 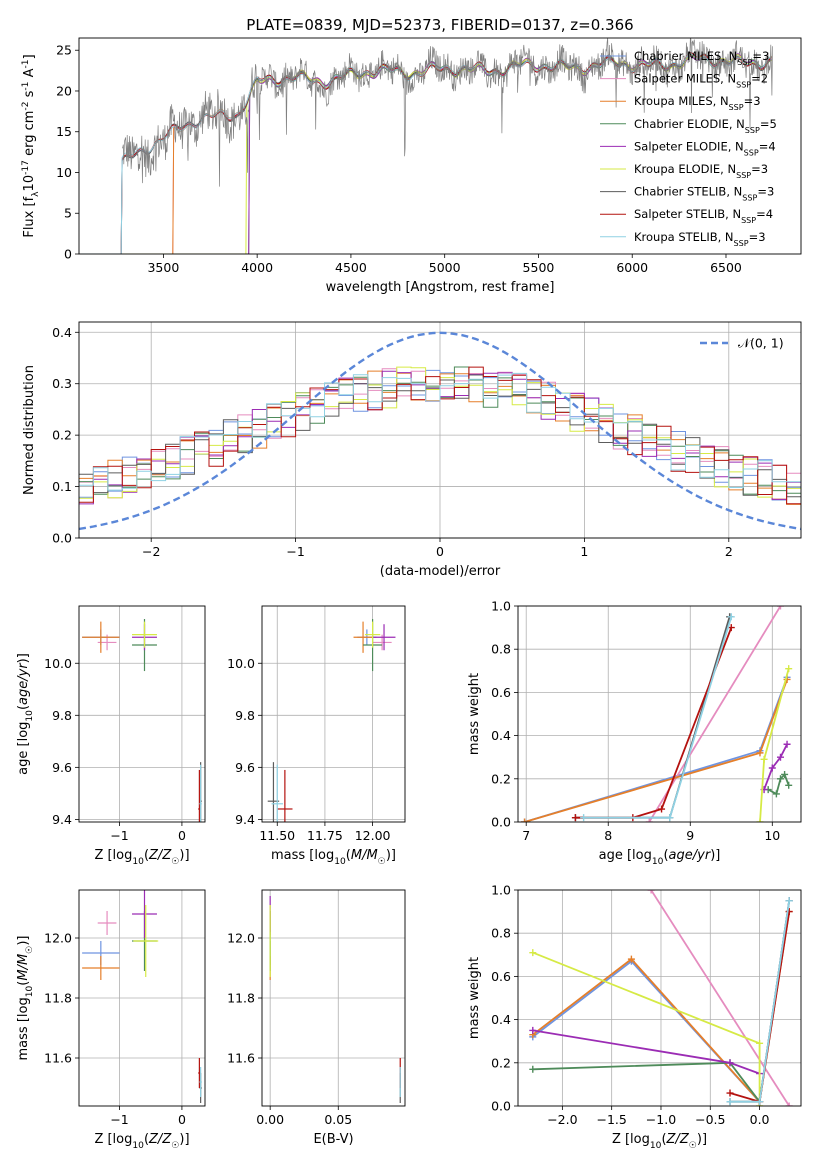 What do you see at coordinates (701, 81) in the screenshot?
I see `legend-entry: Salpeter MILES, NSSP=2` at bounding box center [701, 81].